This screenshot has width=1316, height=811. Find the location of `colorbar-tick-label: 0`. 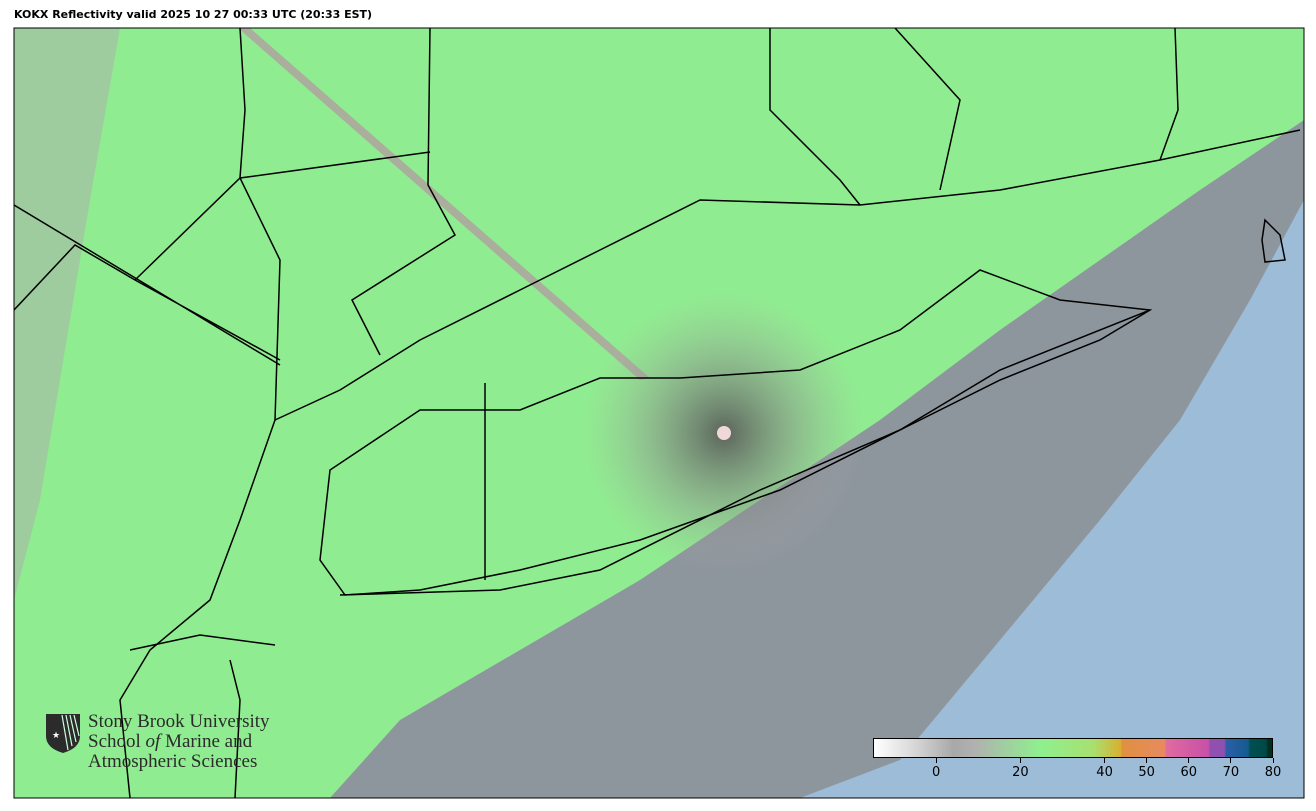

colorbar-tick-label: 0 is located at coordinates (936, 772).